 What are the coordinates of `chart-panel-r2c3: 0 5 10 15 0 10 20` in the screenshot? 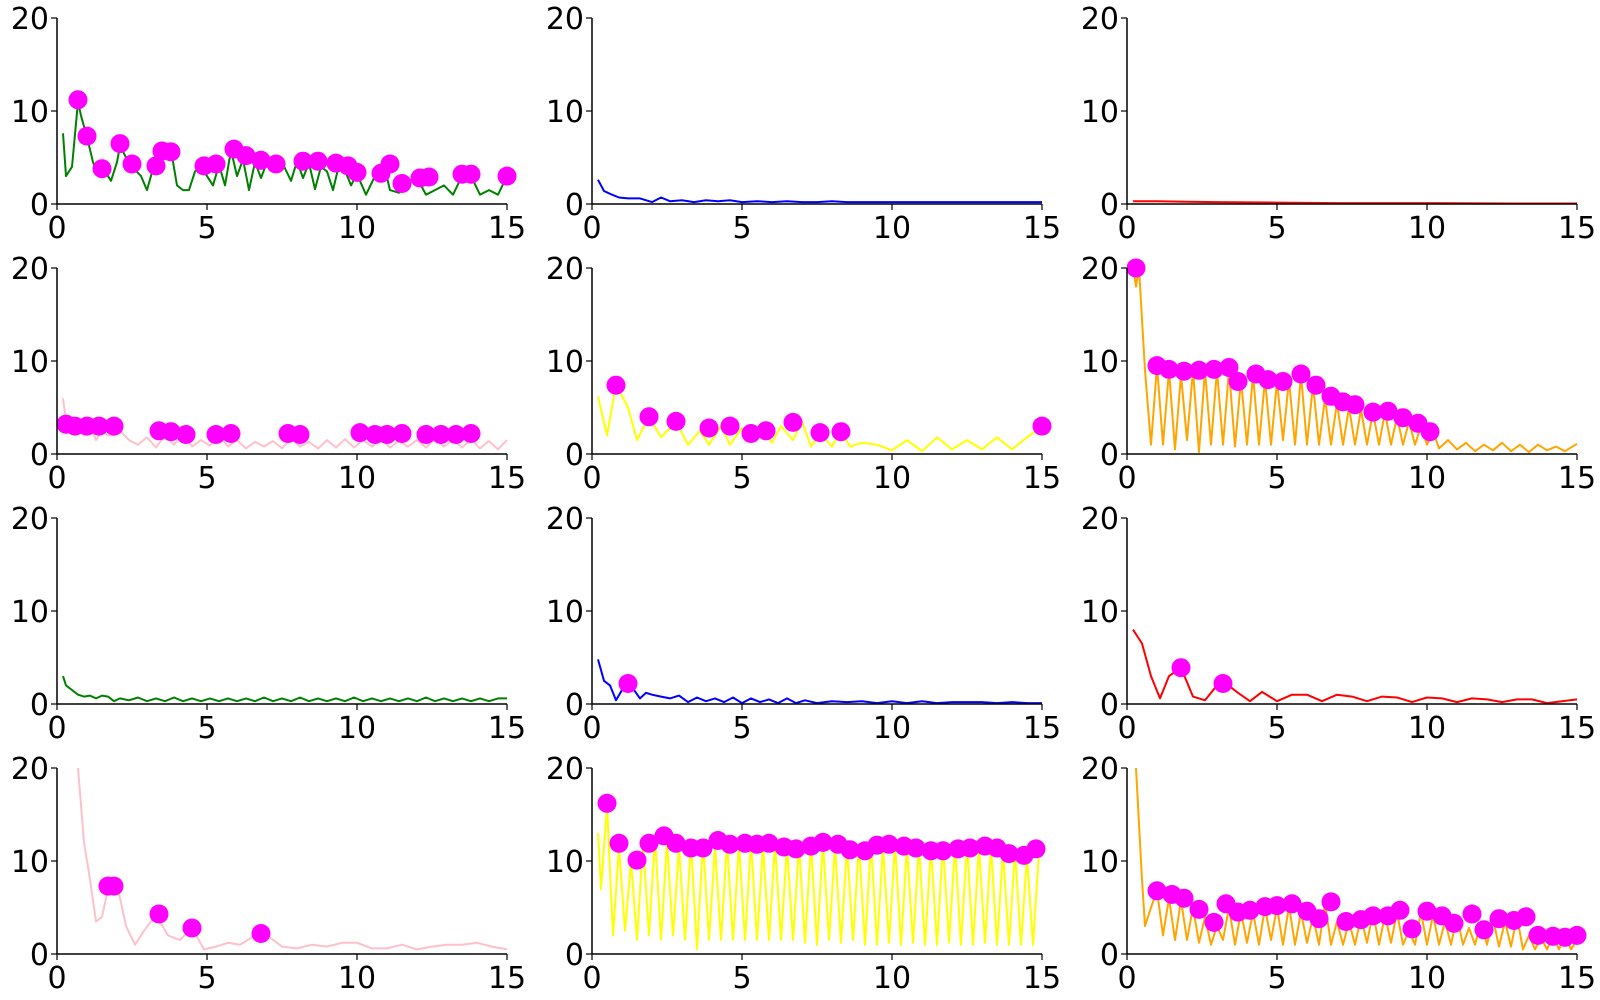 It's located at (1338, 374).